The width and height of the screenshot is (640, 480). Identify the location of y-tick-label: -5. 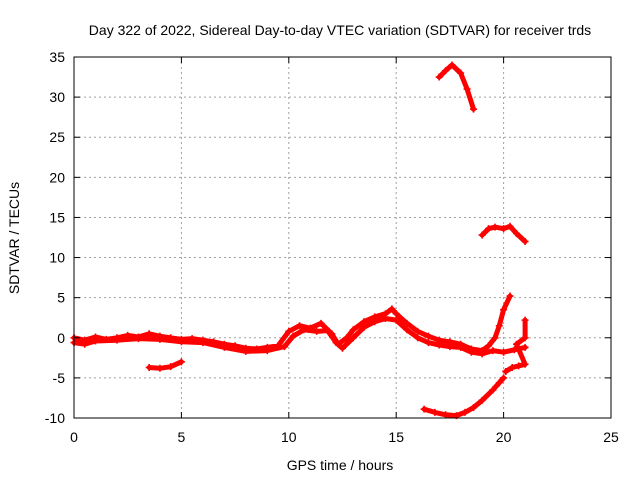
(59, 378).